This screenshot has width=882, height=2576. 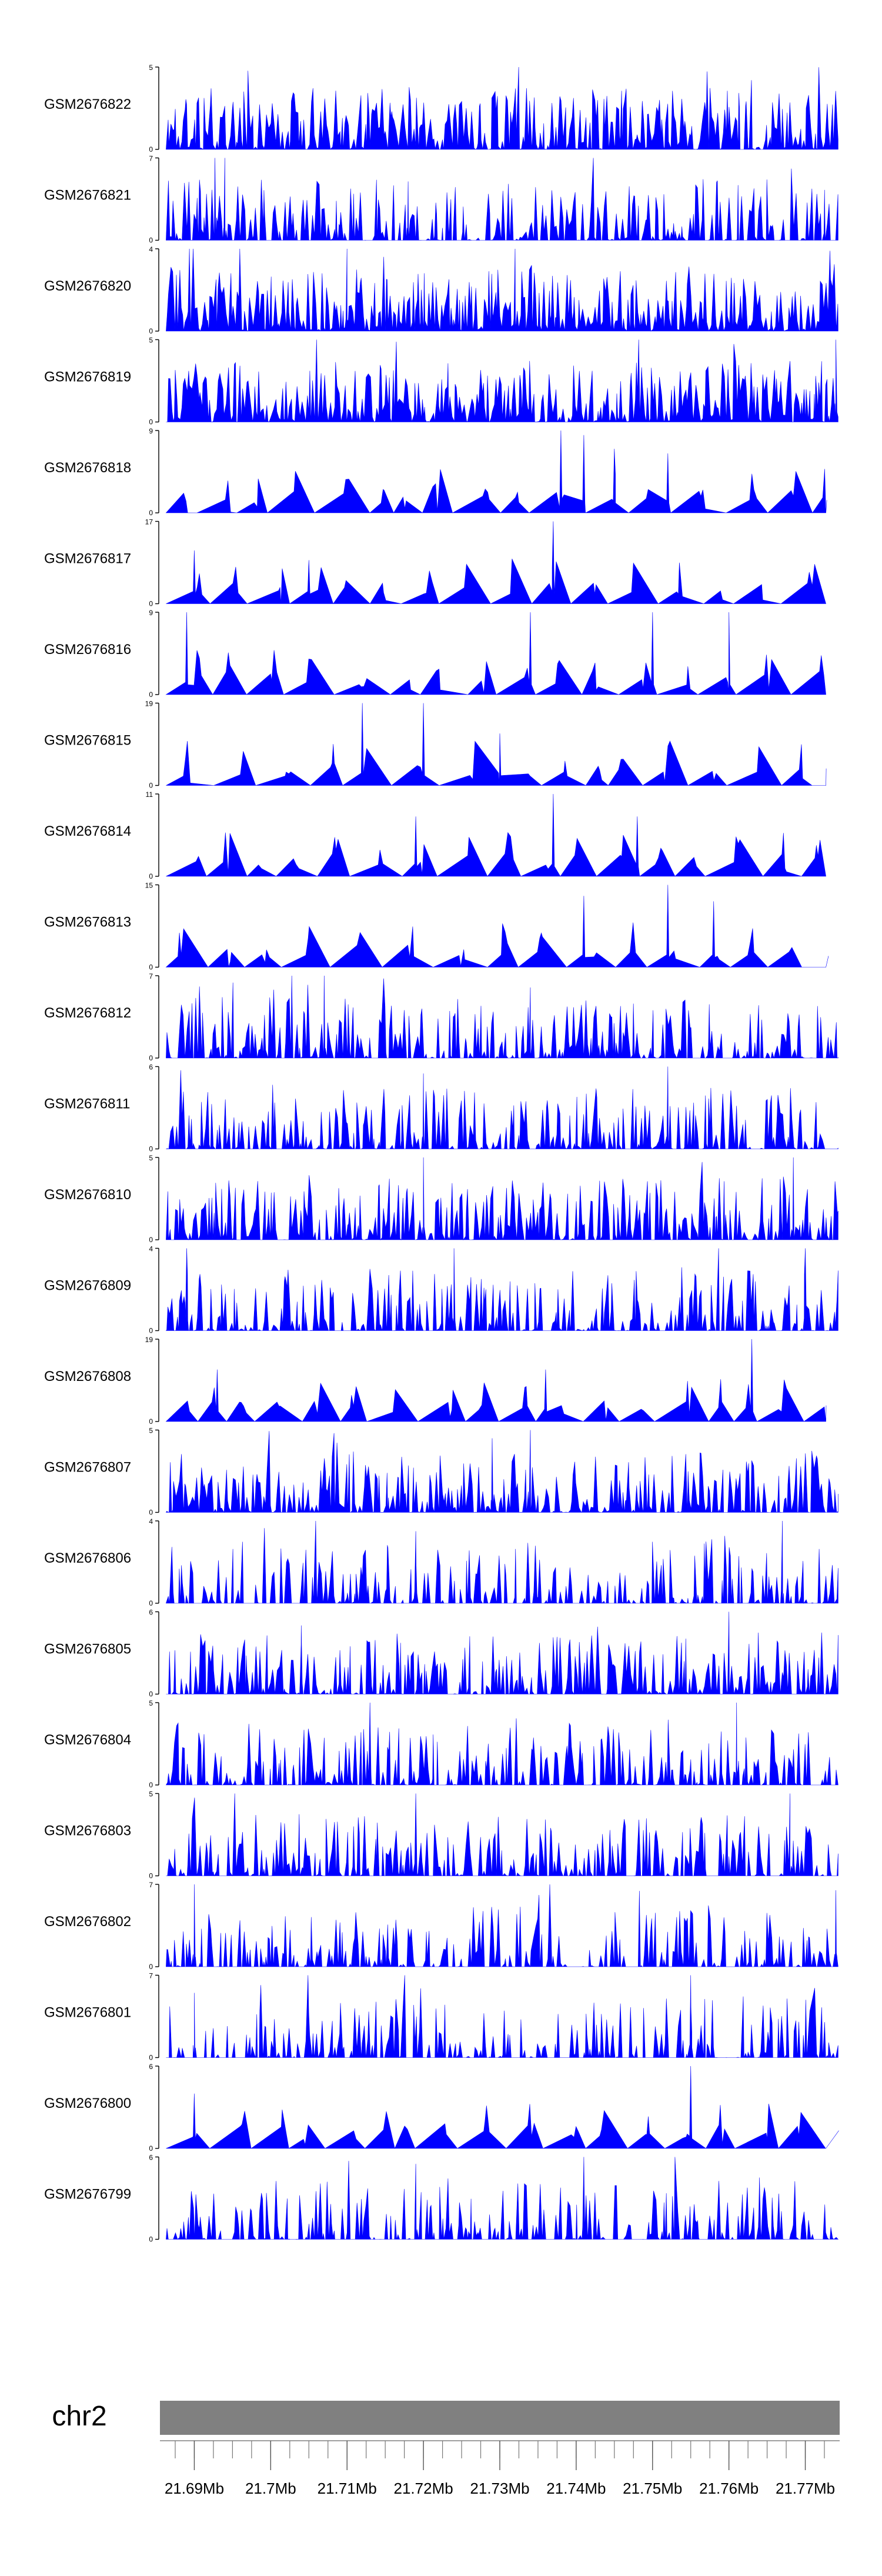 I want to click on track-label: GSM2676804, so click(x=87, y=1740).